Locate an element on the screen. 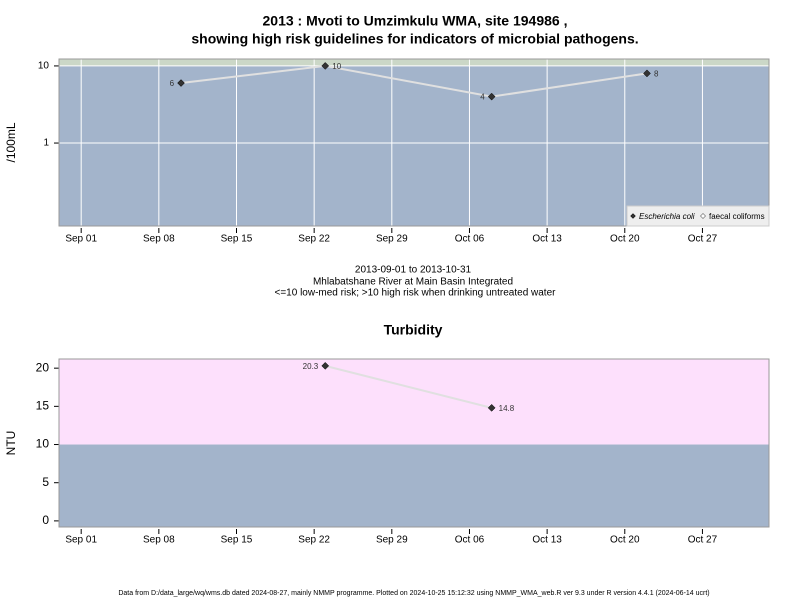 This screenshot has width=800, height=600. data-label: 20.3 is located at coordinates (311, 366).